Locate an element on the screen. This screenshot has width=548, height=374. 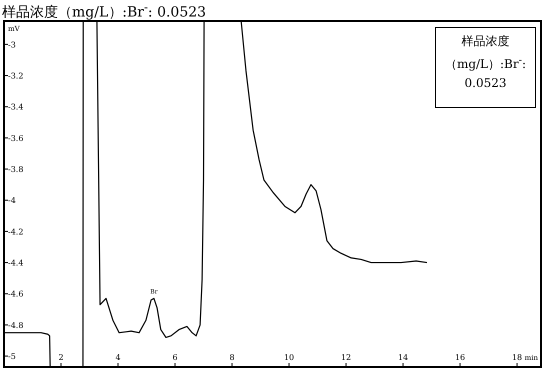
y-tick-label: -3.2 is located at coordinates (16, 76).